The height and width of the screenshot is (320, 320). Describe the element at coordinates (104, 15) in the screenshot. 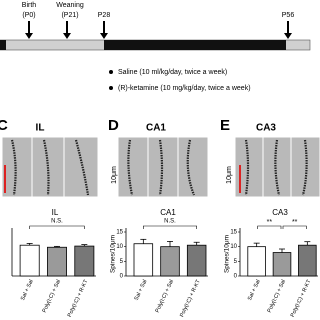

I see `timeline-label: P28` at that location.